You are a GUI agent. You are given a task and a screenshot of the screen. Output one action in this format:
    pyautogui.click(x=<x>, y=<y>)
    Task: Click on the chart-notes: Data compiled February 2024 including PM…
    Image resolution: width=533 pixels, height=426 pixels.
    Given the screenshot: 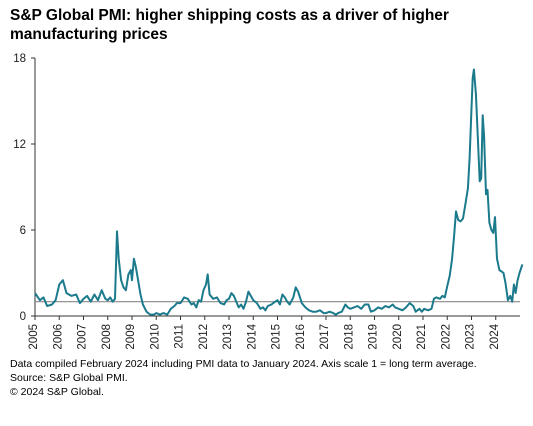 What is the action you would take?
    pyautogui.click(x=243, y=378)
    